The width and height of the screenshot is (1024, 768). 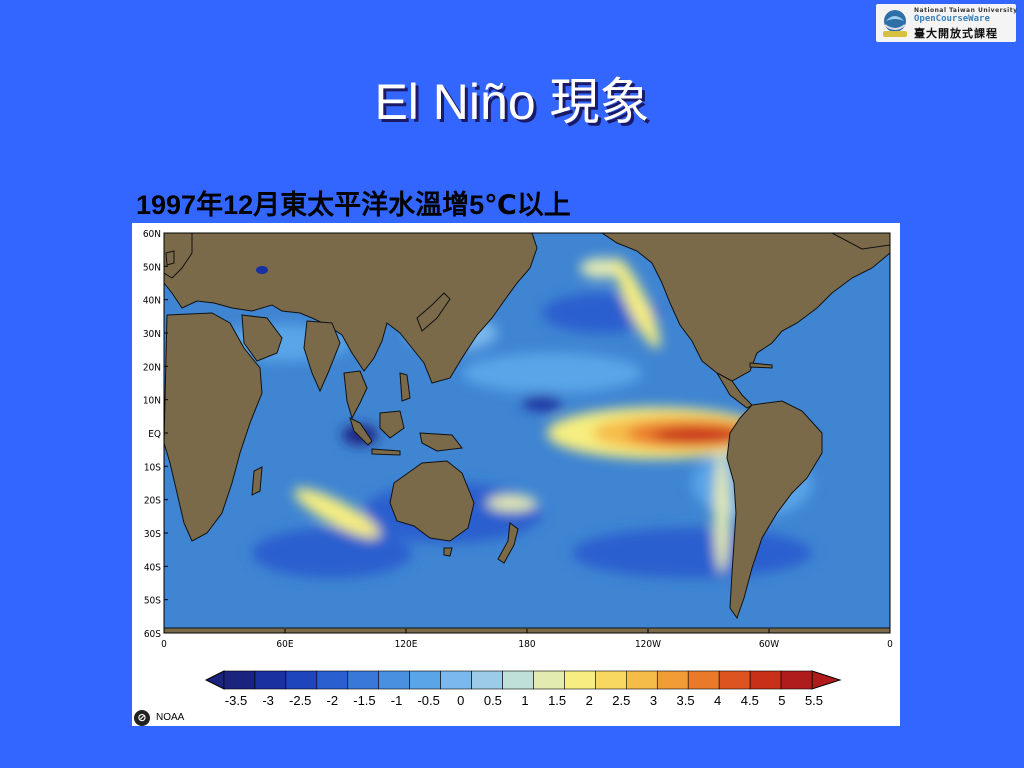 I want to click on colorbar-label: 2, so click(x=589, y=700).